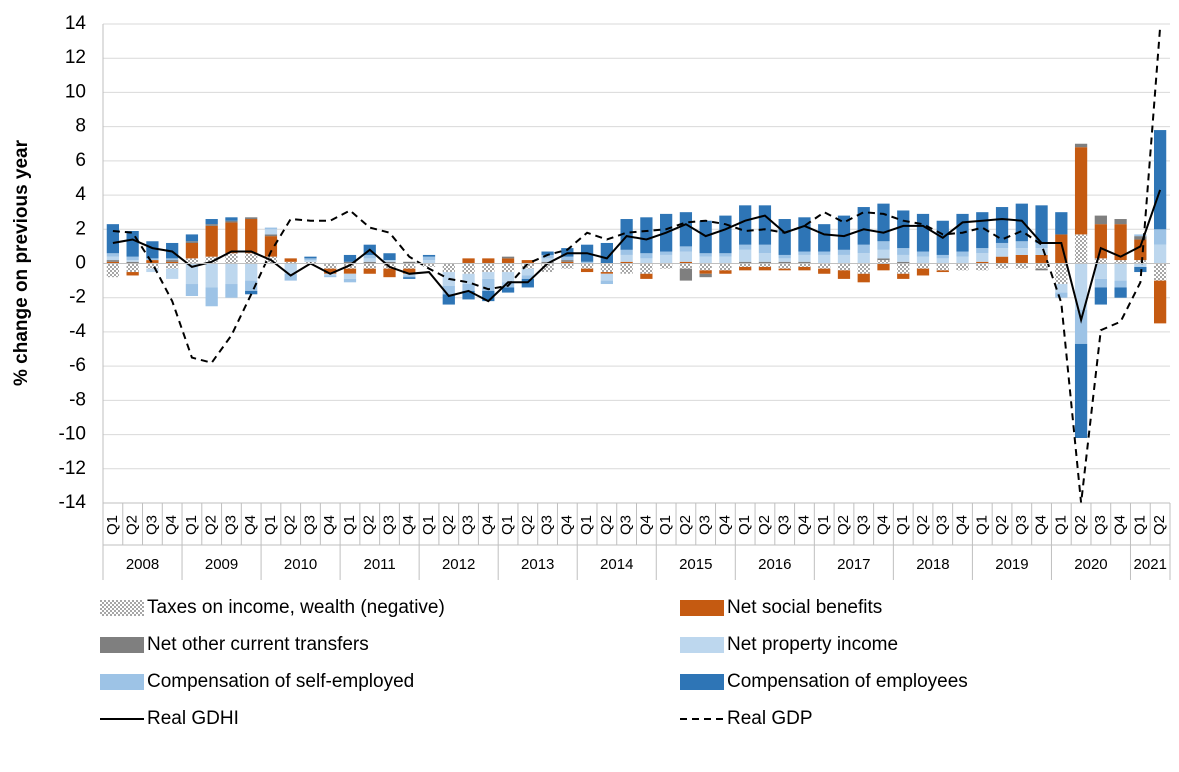 The image size is (1179, 772). I want to click on y-tick-label: 12, so click(75, 57).